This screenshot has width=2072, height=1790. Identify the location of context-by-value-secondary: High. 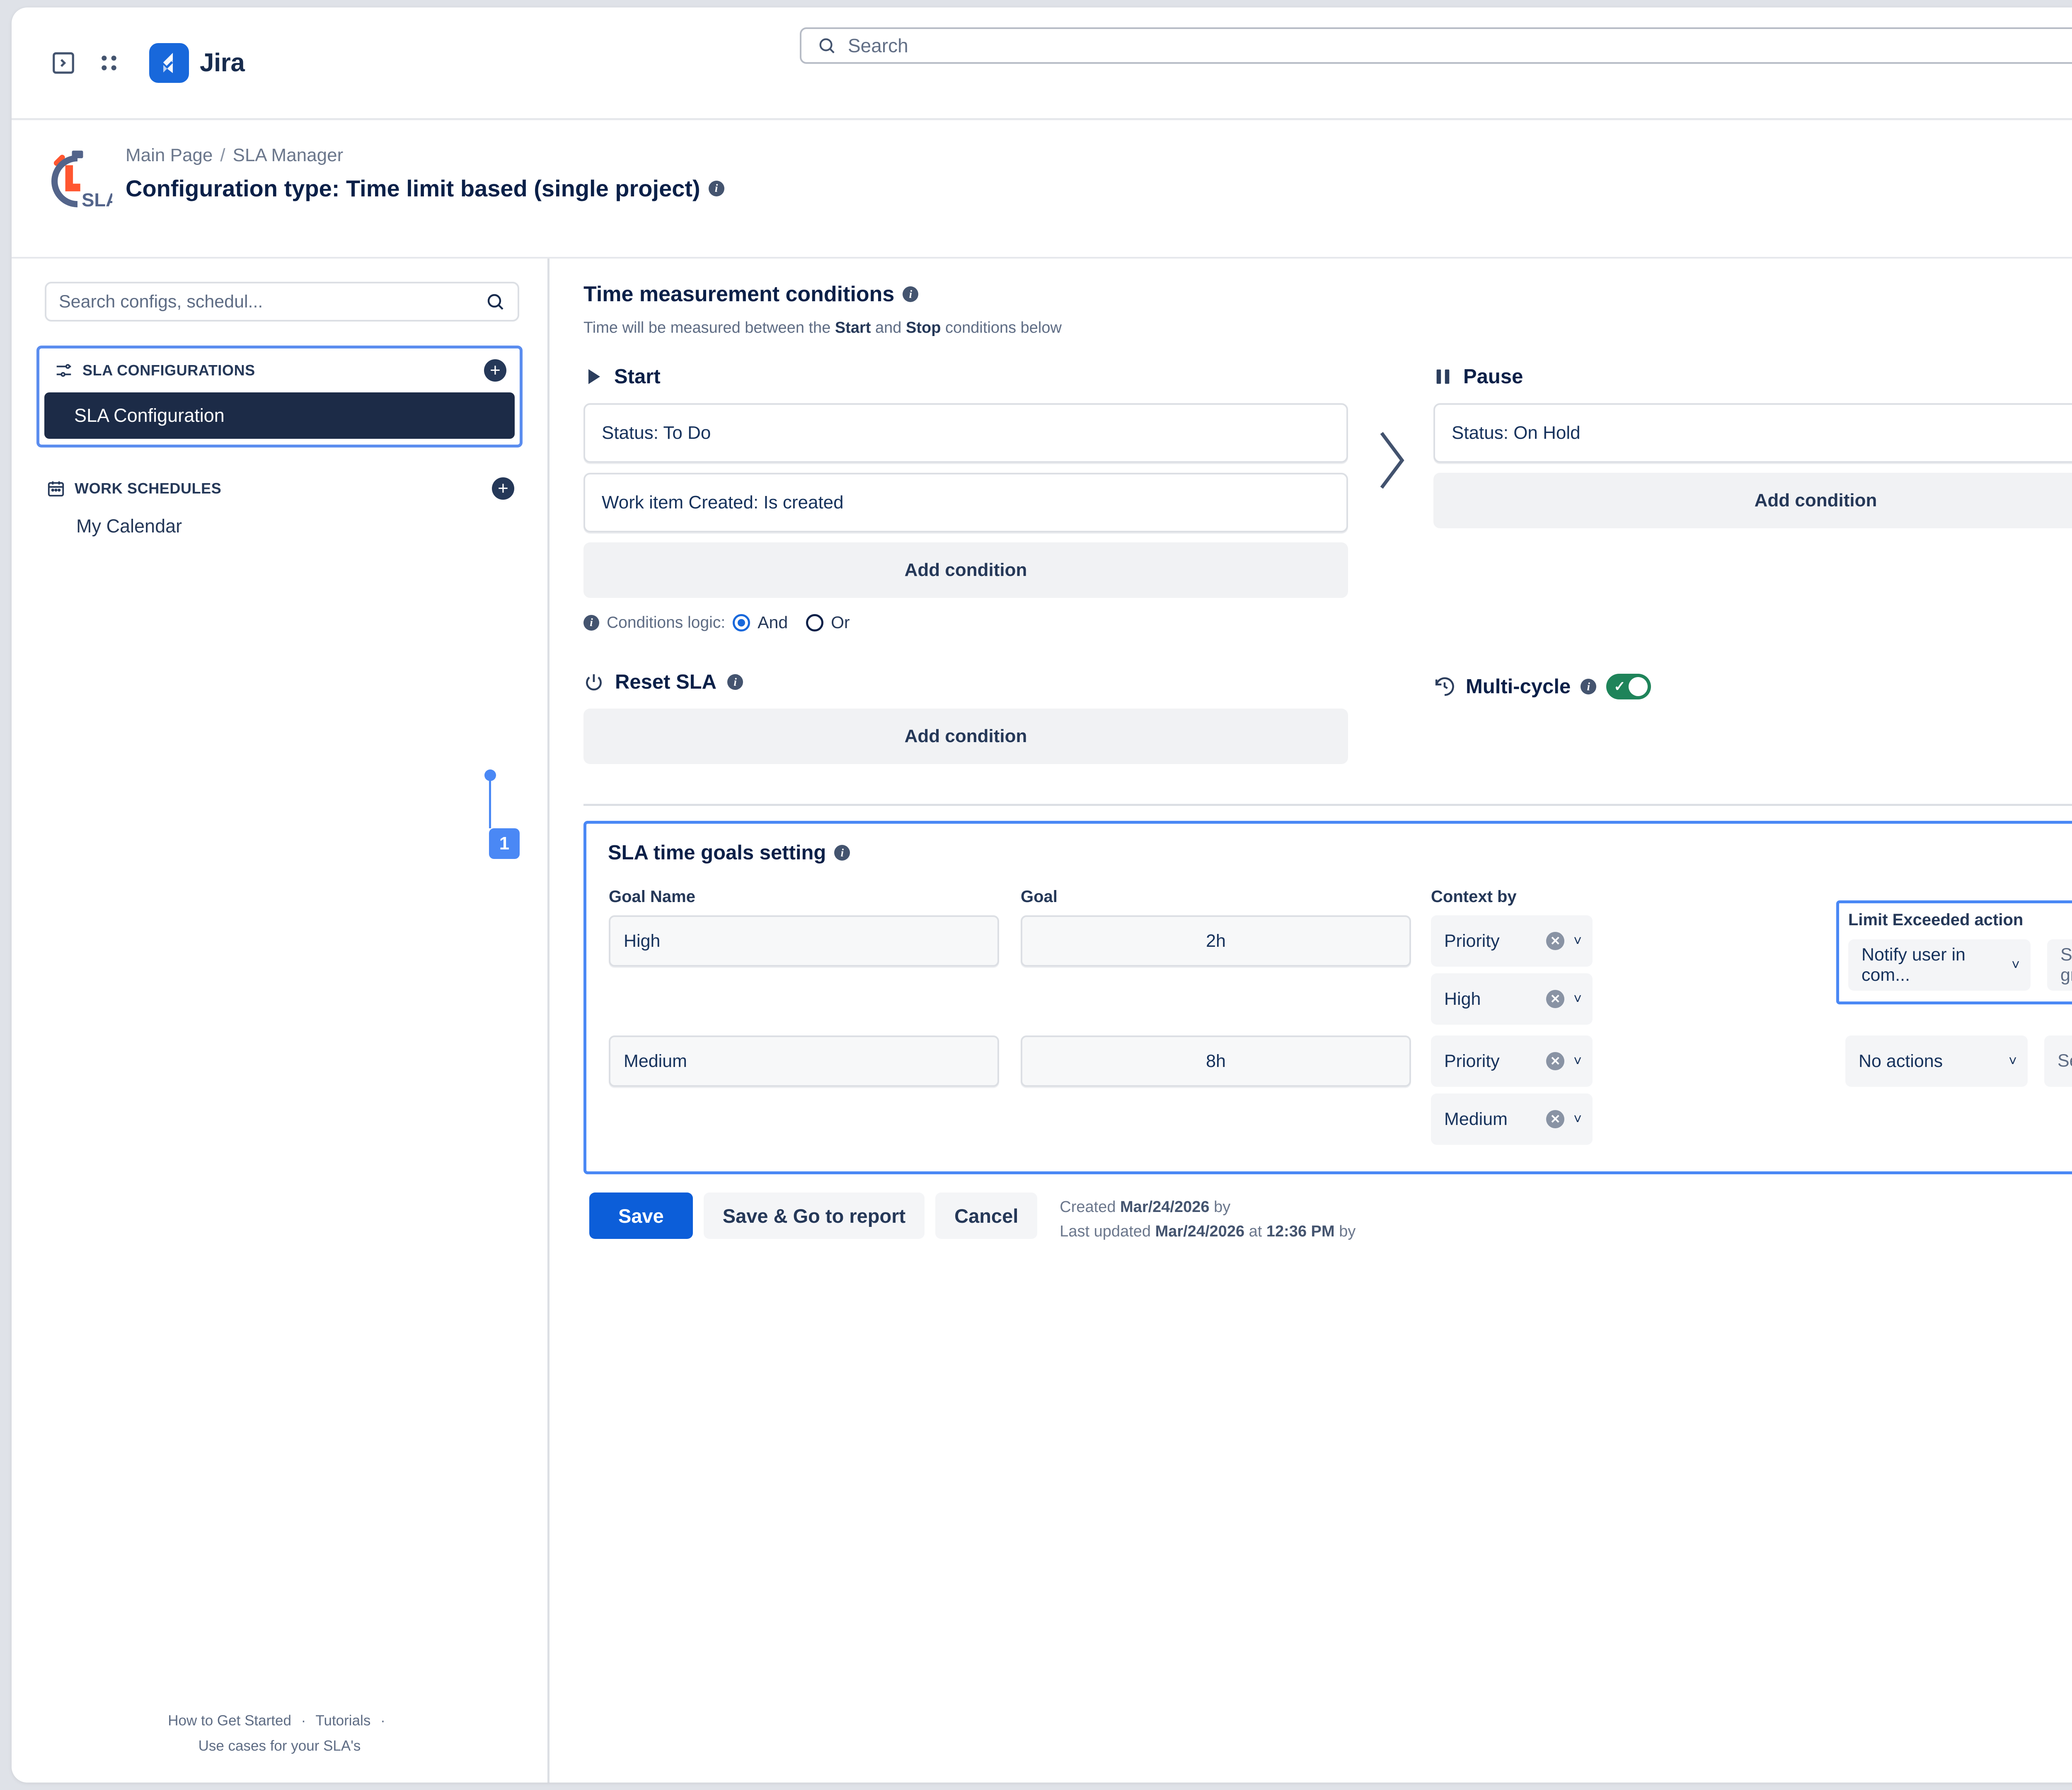
(1462, 999).